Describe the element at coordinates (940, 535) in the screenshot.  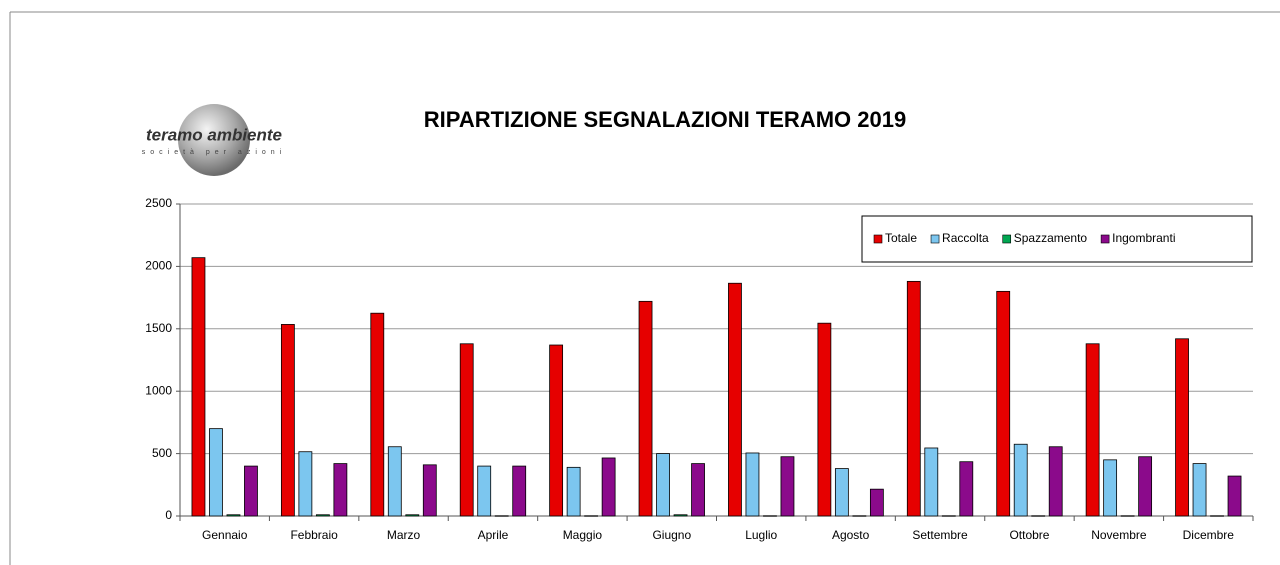
I see `x-tick-label: Settembre` at that location.